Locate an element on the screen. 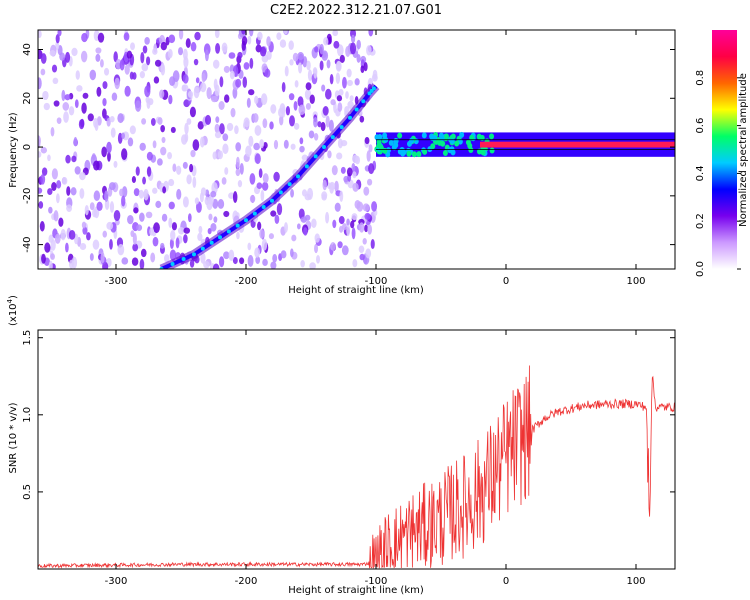 Image resolution: width=750 pixels, height=600 pixels. spectrogram-ytick-label: 40 is located at coordinates (27, 49).